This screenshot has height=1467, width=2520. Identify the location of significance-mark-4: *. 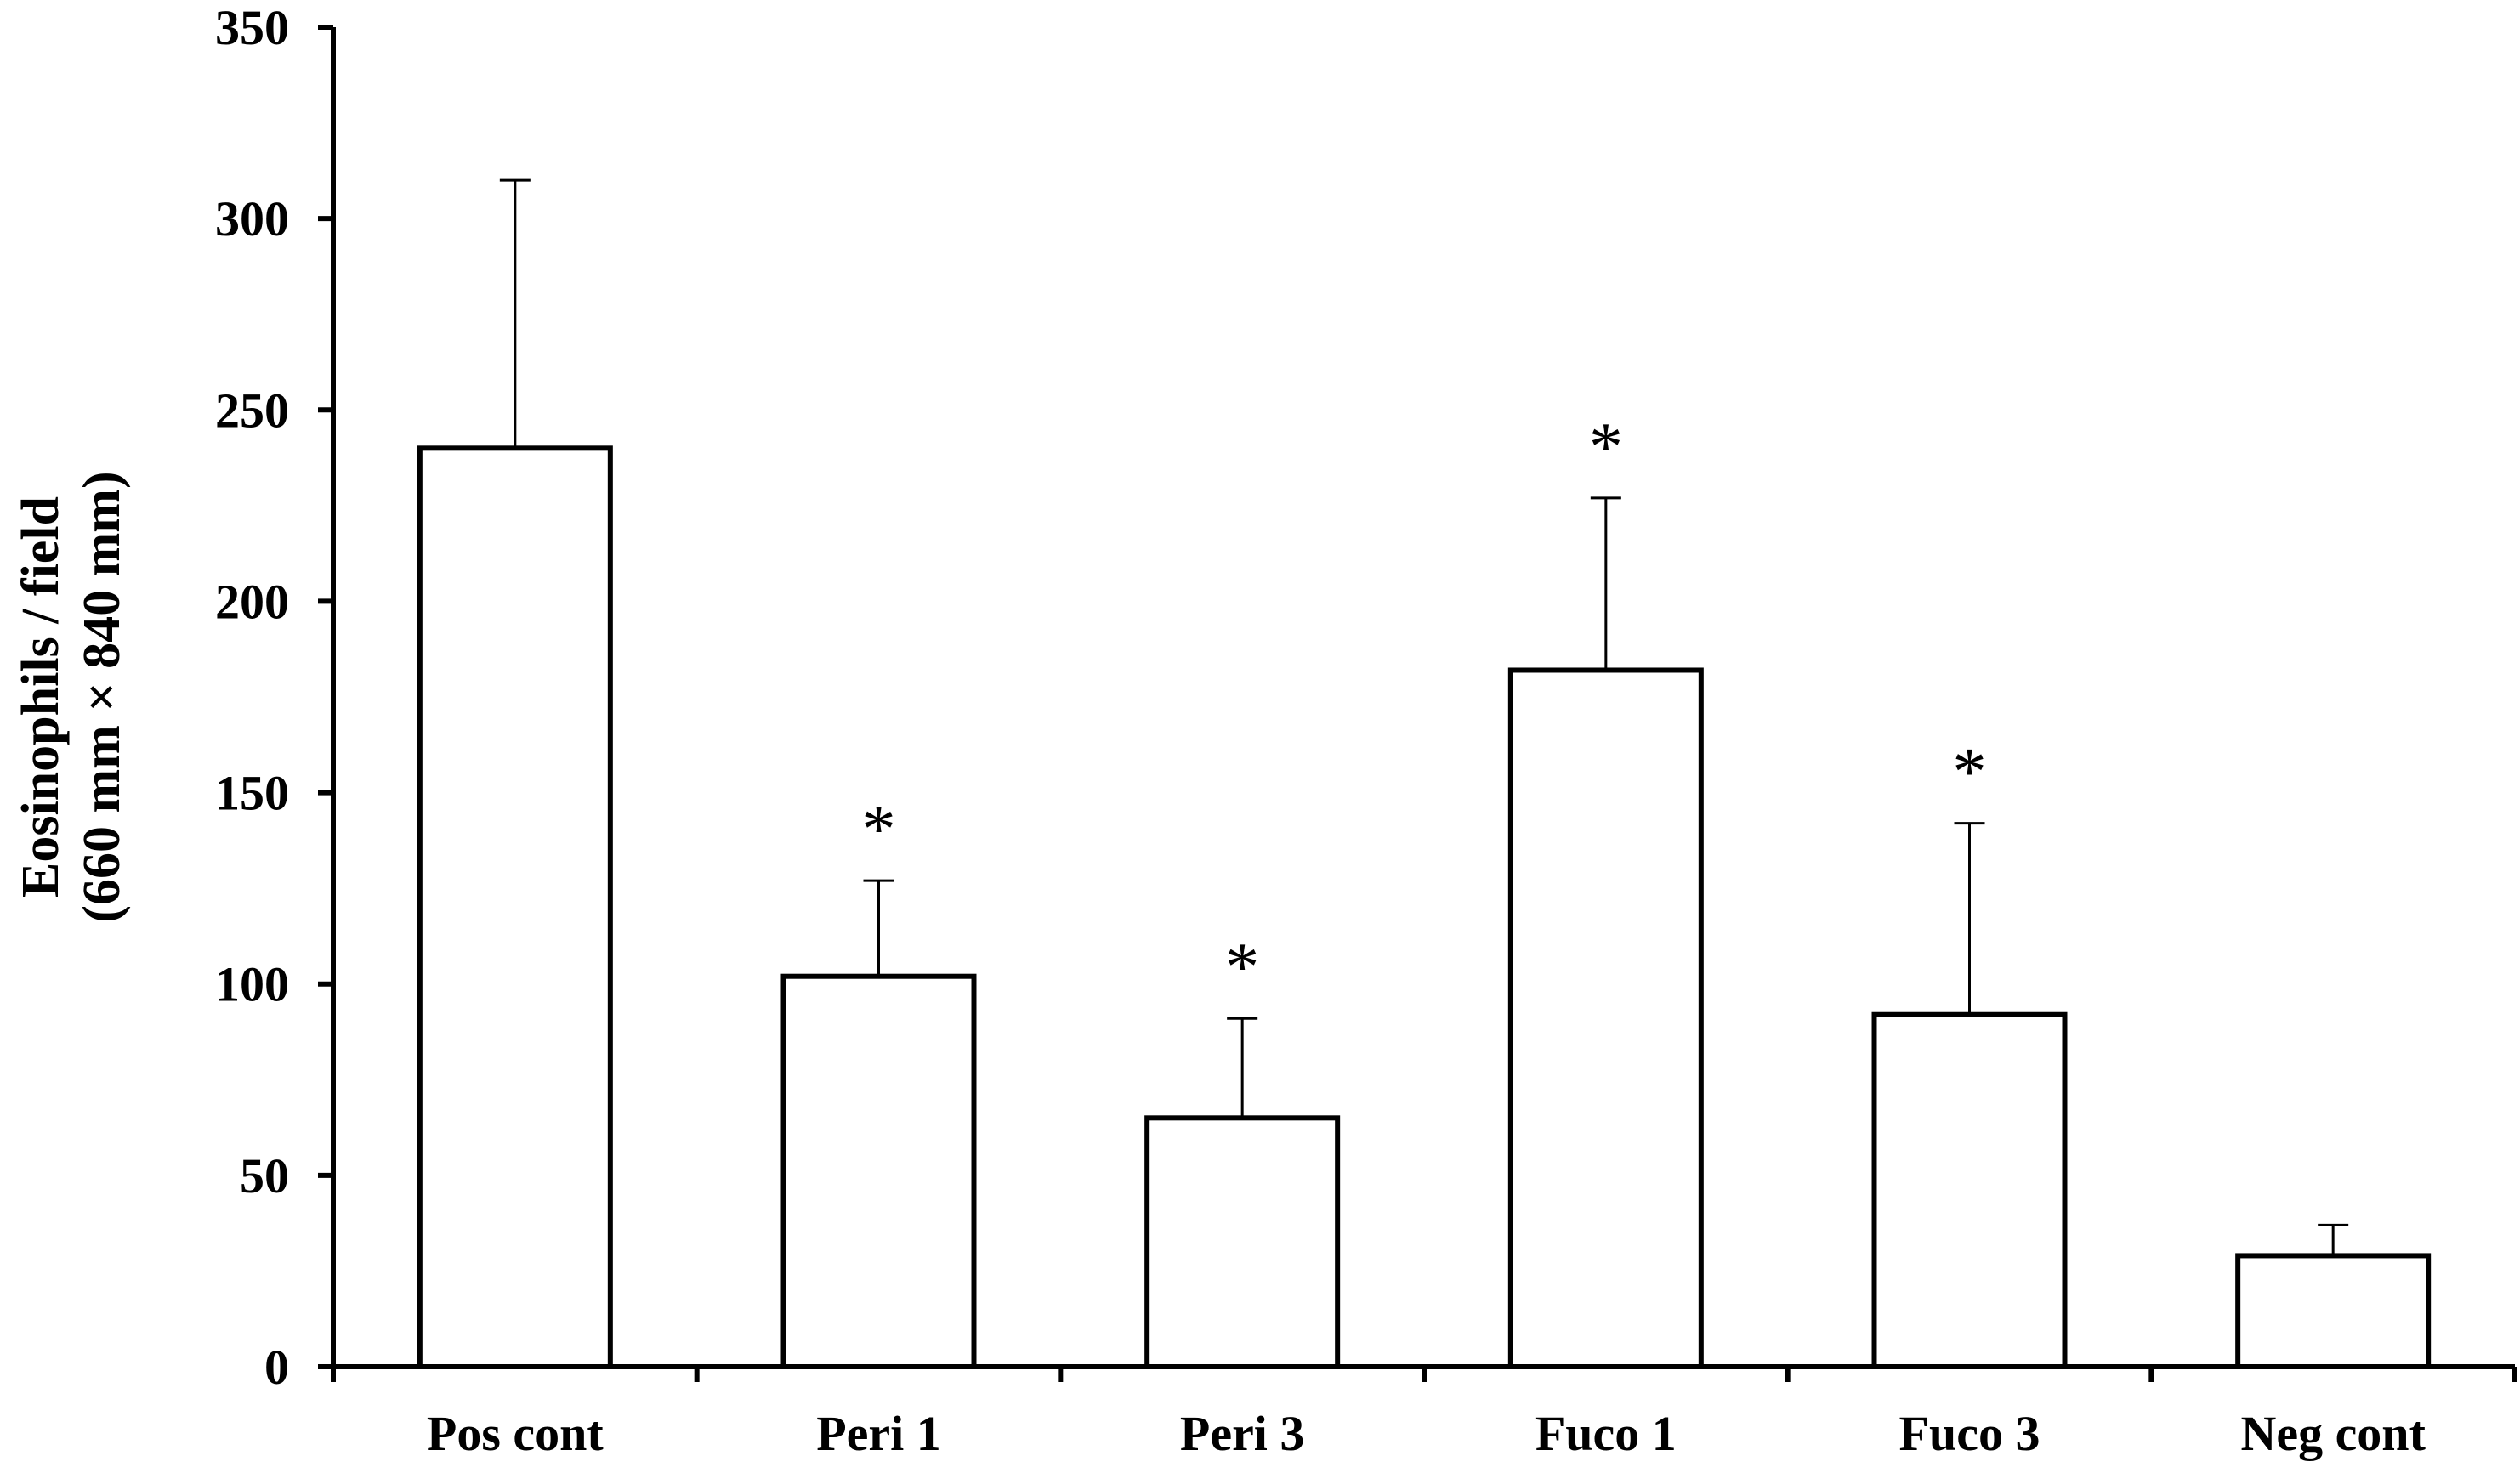
(1970, 772).